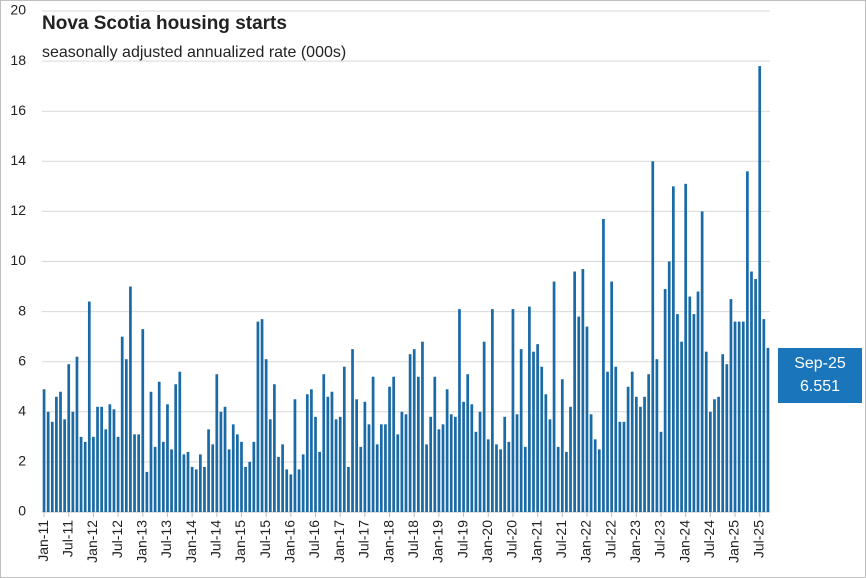 This screenshot has width=866, height=578. I want to click on x-tick-label: Jan-23, so click(635, 541).